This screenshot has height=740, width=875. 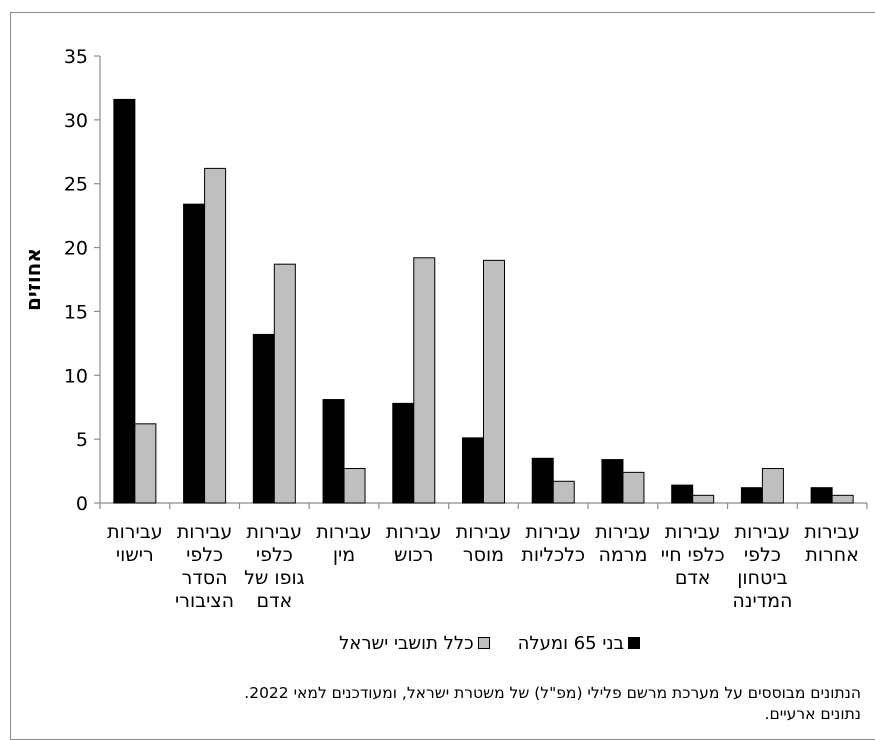 I want to click on y-tick-label: 35, so click(x=76, y=57).